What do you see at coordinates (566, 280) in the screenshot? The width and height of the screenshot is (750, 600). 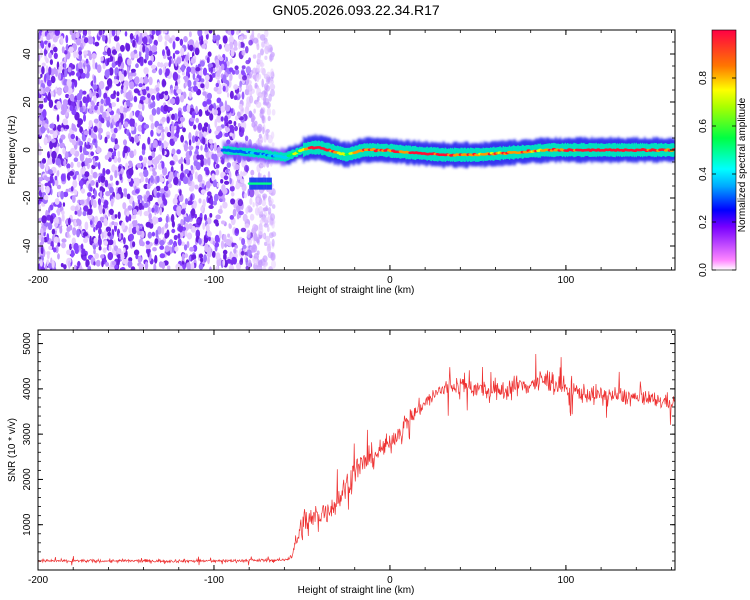 I see `x-tick-label: 100` at bounding box center [566, 280].